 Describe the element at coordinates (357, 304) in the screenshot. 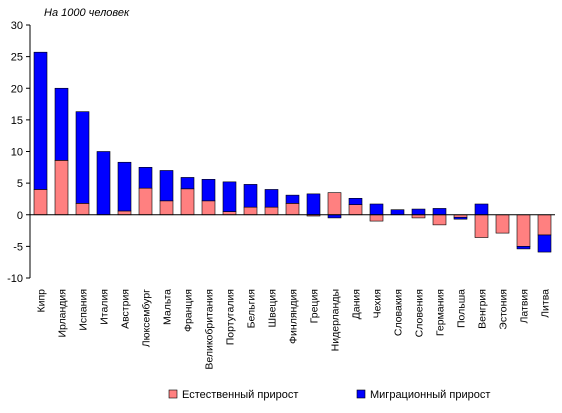

I see `category-label: Дания` at that location.